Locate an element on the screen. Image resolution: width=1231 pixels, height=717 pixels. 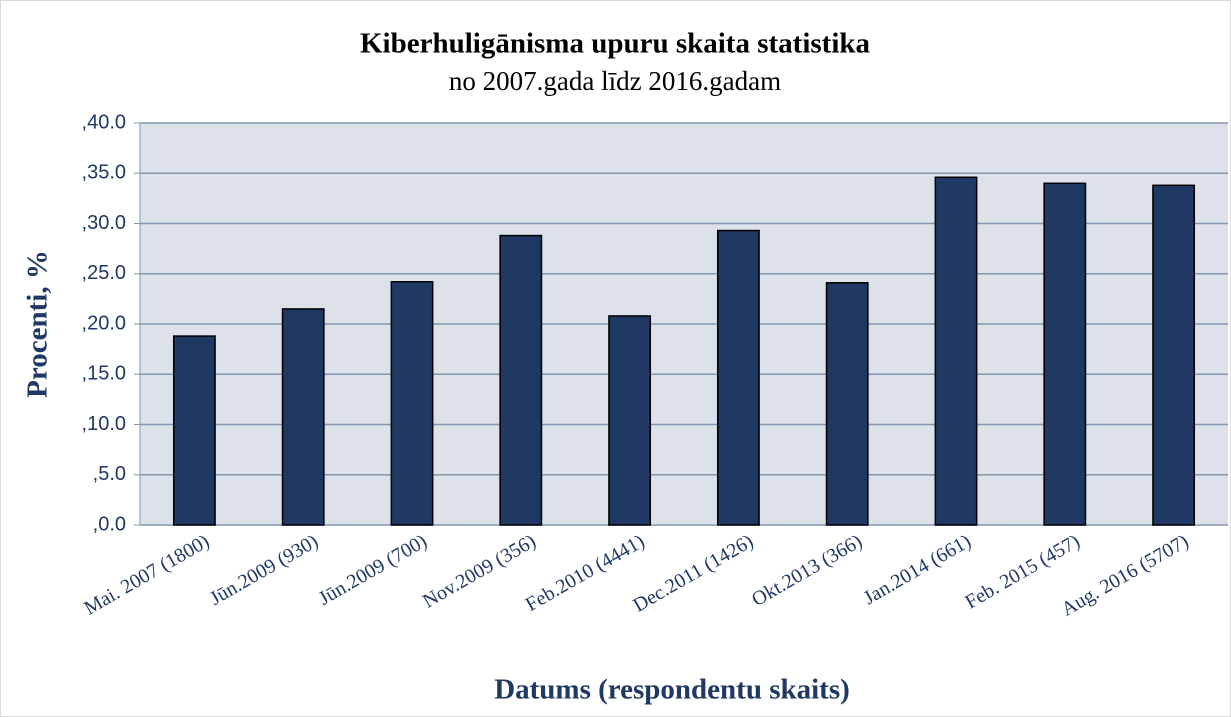
y-tick-label: ,40.0 is located at coordinates (104, 122).